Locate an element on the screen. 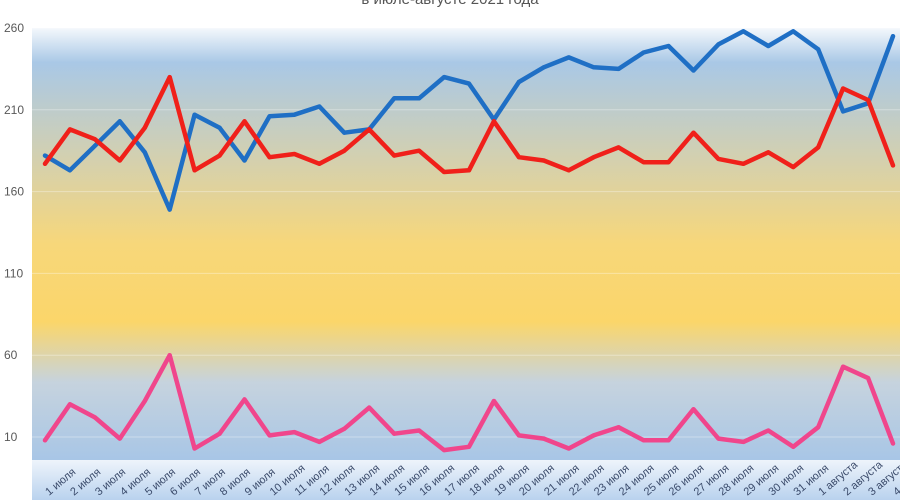 The height and width of the screenshot is (500, 900). y-tick-label: 110 is located at coordinates (13, 273).